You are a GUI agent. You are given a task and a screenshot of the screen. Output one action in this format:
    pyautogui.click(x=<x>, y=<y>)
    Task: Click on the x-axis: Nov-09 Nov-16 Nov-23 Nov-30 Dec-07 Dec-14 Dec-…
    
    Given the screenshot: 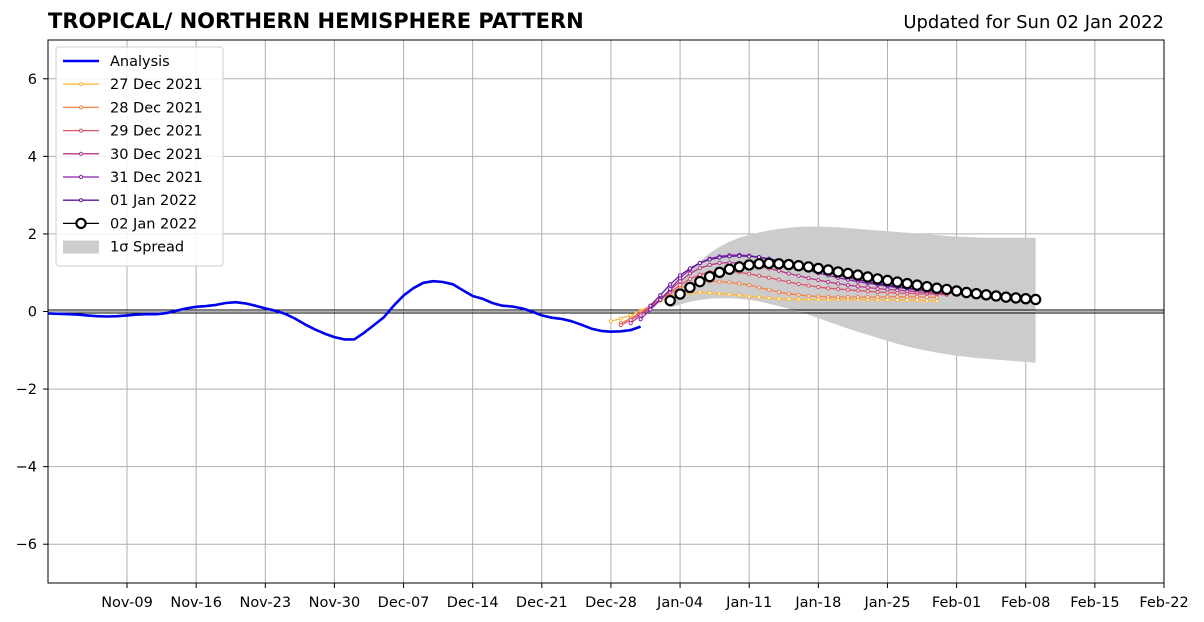 What is the action you would take?
    pyautogui.click(x=645, y=597)
    